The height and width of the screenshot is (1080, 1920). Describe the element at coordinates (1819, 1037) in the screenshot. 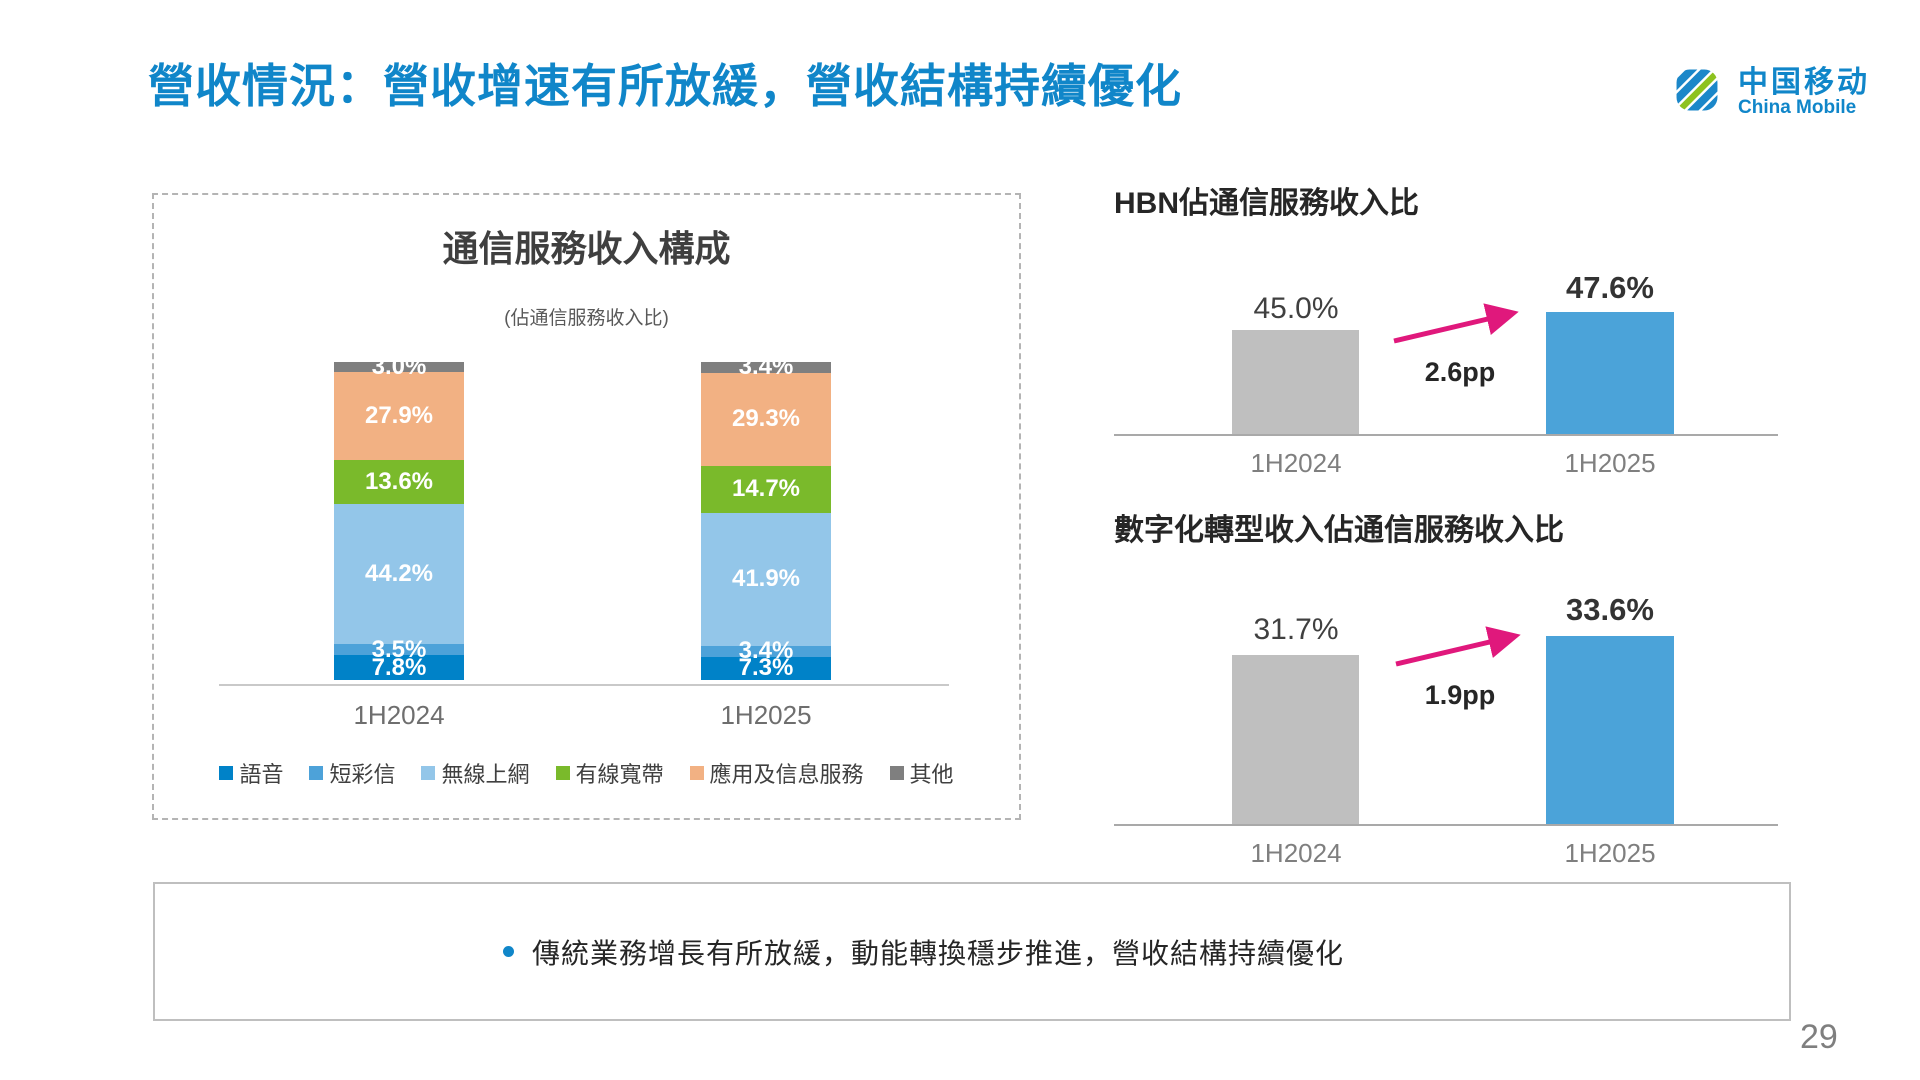

I see `page-number: 29` at that location.